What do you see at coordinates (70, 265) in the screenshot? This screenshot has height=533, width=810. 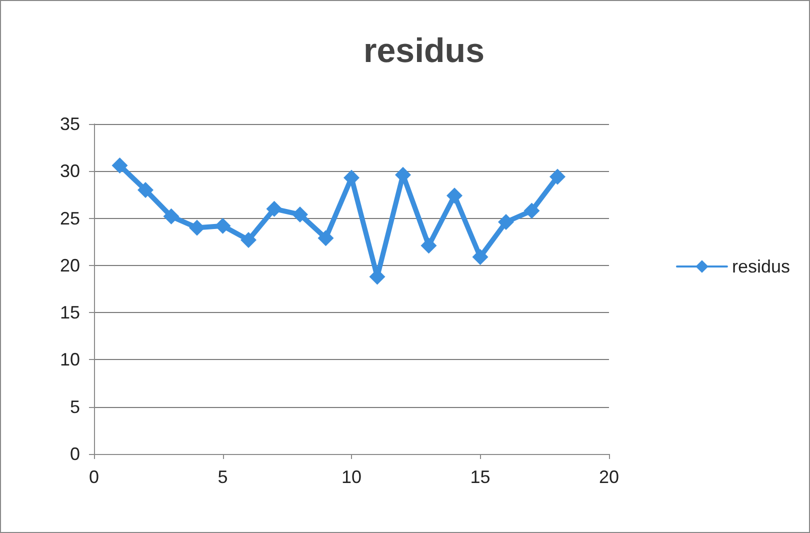 I see `y-tick-label: 20` at bounding box center [70, 265].